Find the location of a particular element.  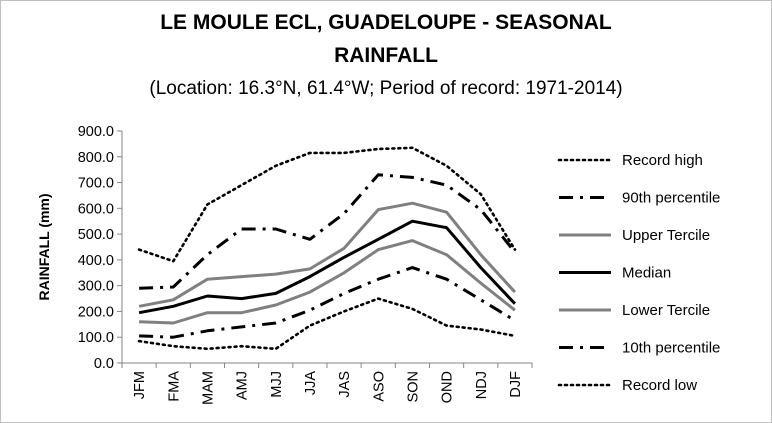

x-tick-label: DJF is located at coordinates (516, 384).